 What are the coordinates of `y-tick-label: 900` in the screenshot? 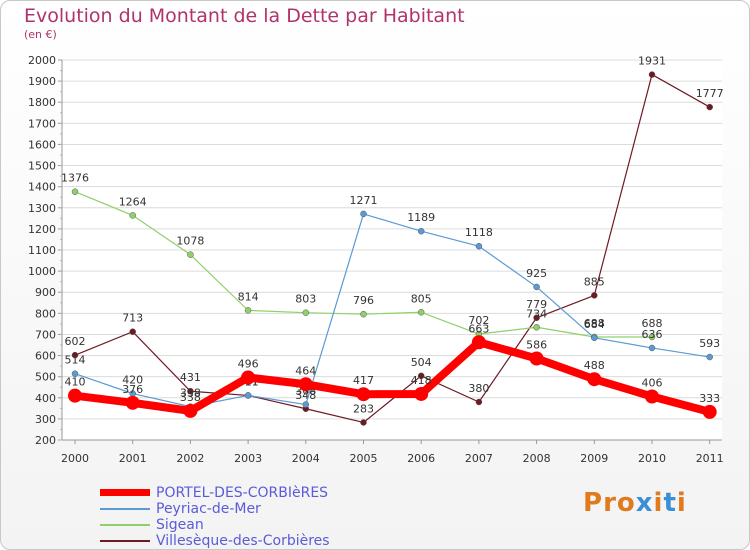 It's located at (45, 292).